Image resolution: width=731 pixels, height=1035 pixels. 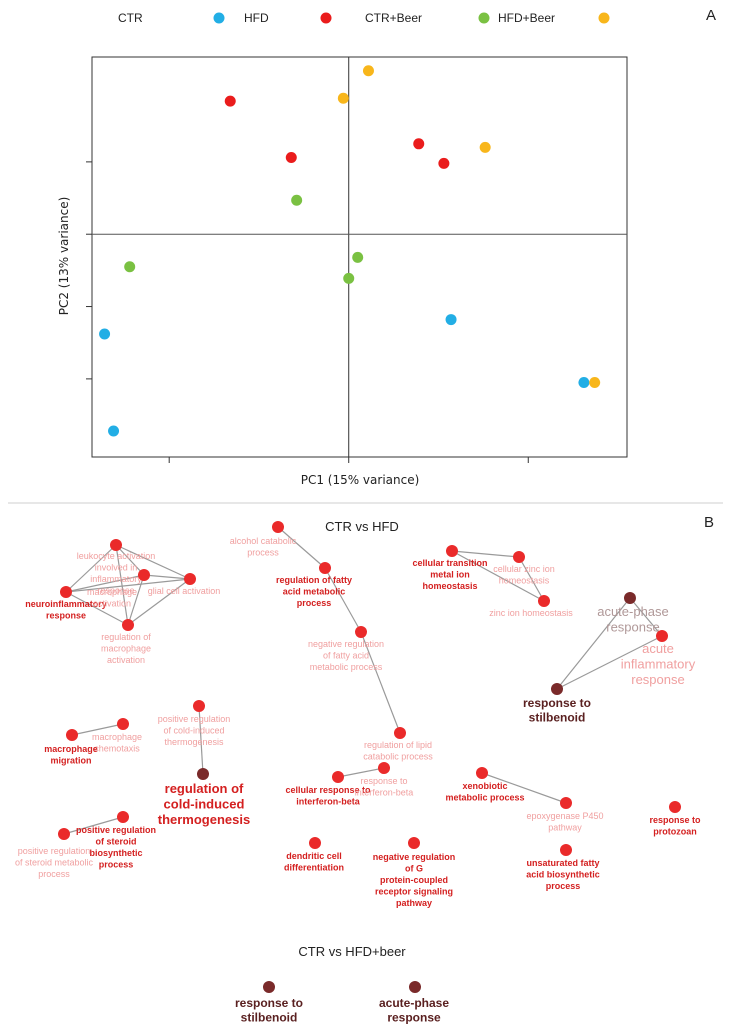 I want to click on network-node-label: cellular zinc ion, so click(x=524, y=569).